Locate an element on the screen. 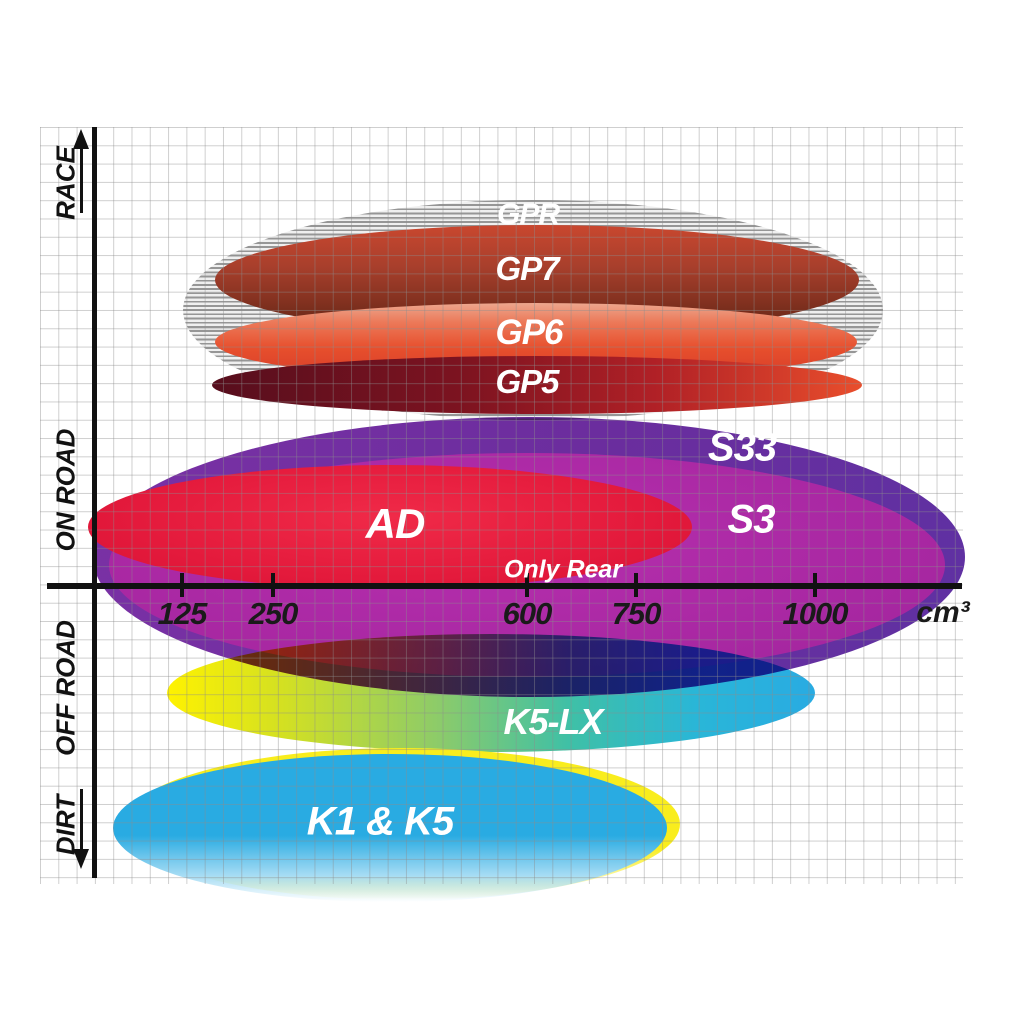  race-arrow-shaft is located at coordinates (81, 180).